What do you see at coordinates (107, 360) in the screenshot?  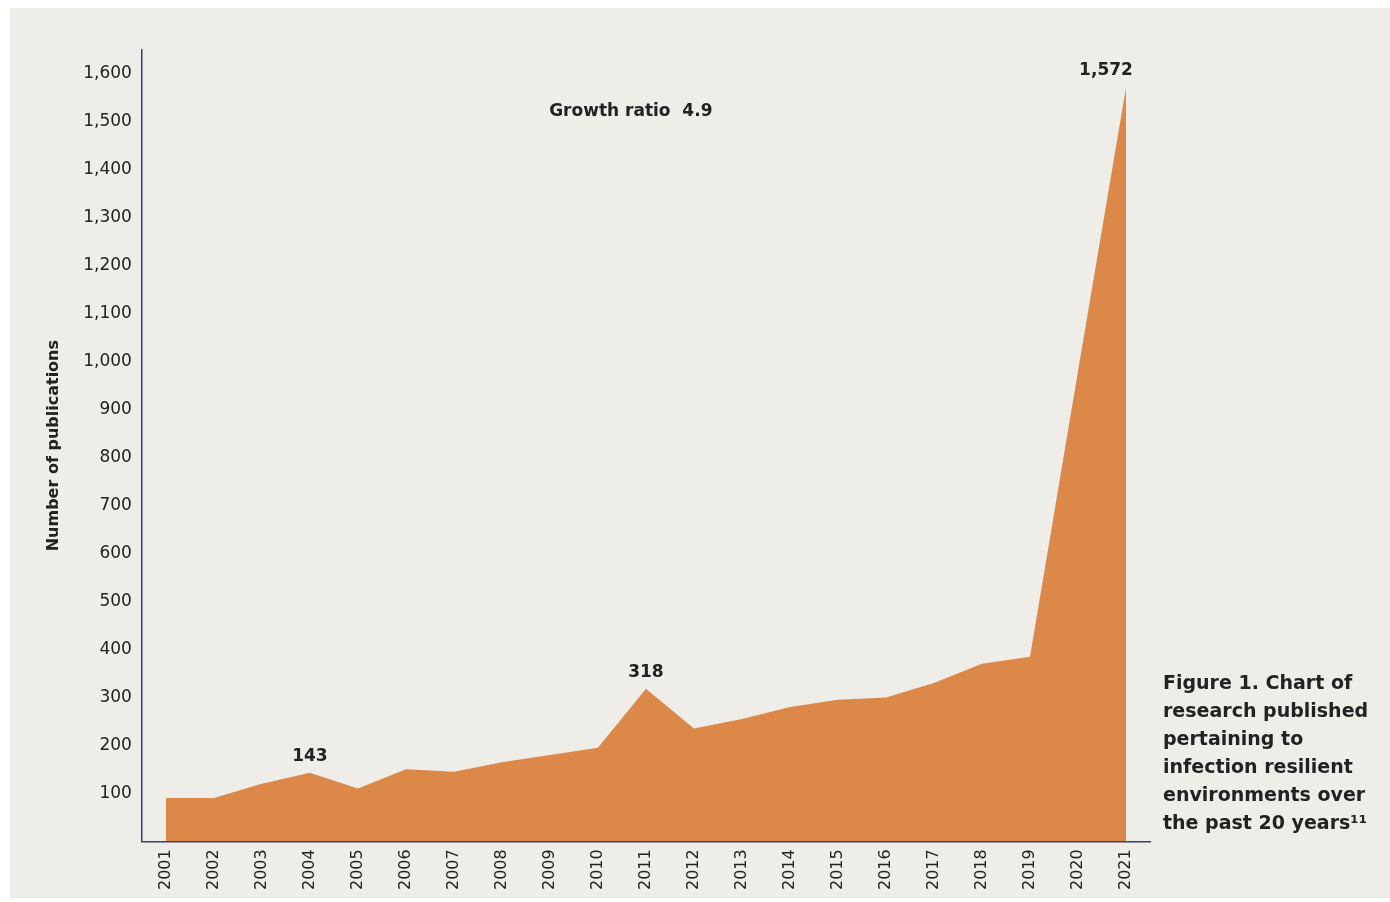 I see `y-tick-label: 1,000` at bounding box center [107, 360].